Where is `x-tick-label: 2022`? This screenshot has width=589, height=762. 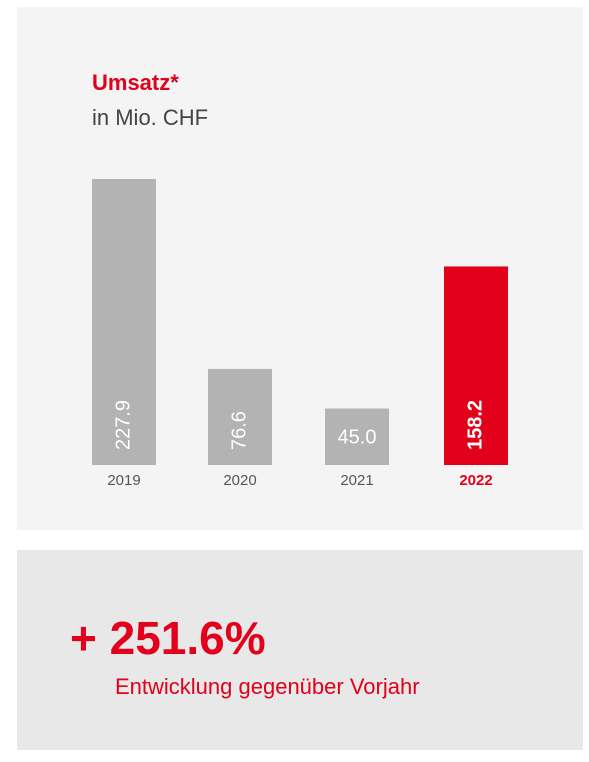 x-tick-label: 2022 is located at coordinates (475, 480).